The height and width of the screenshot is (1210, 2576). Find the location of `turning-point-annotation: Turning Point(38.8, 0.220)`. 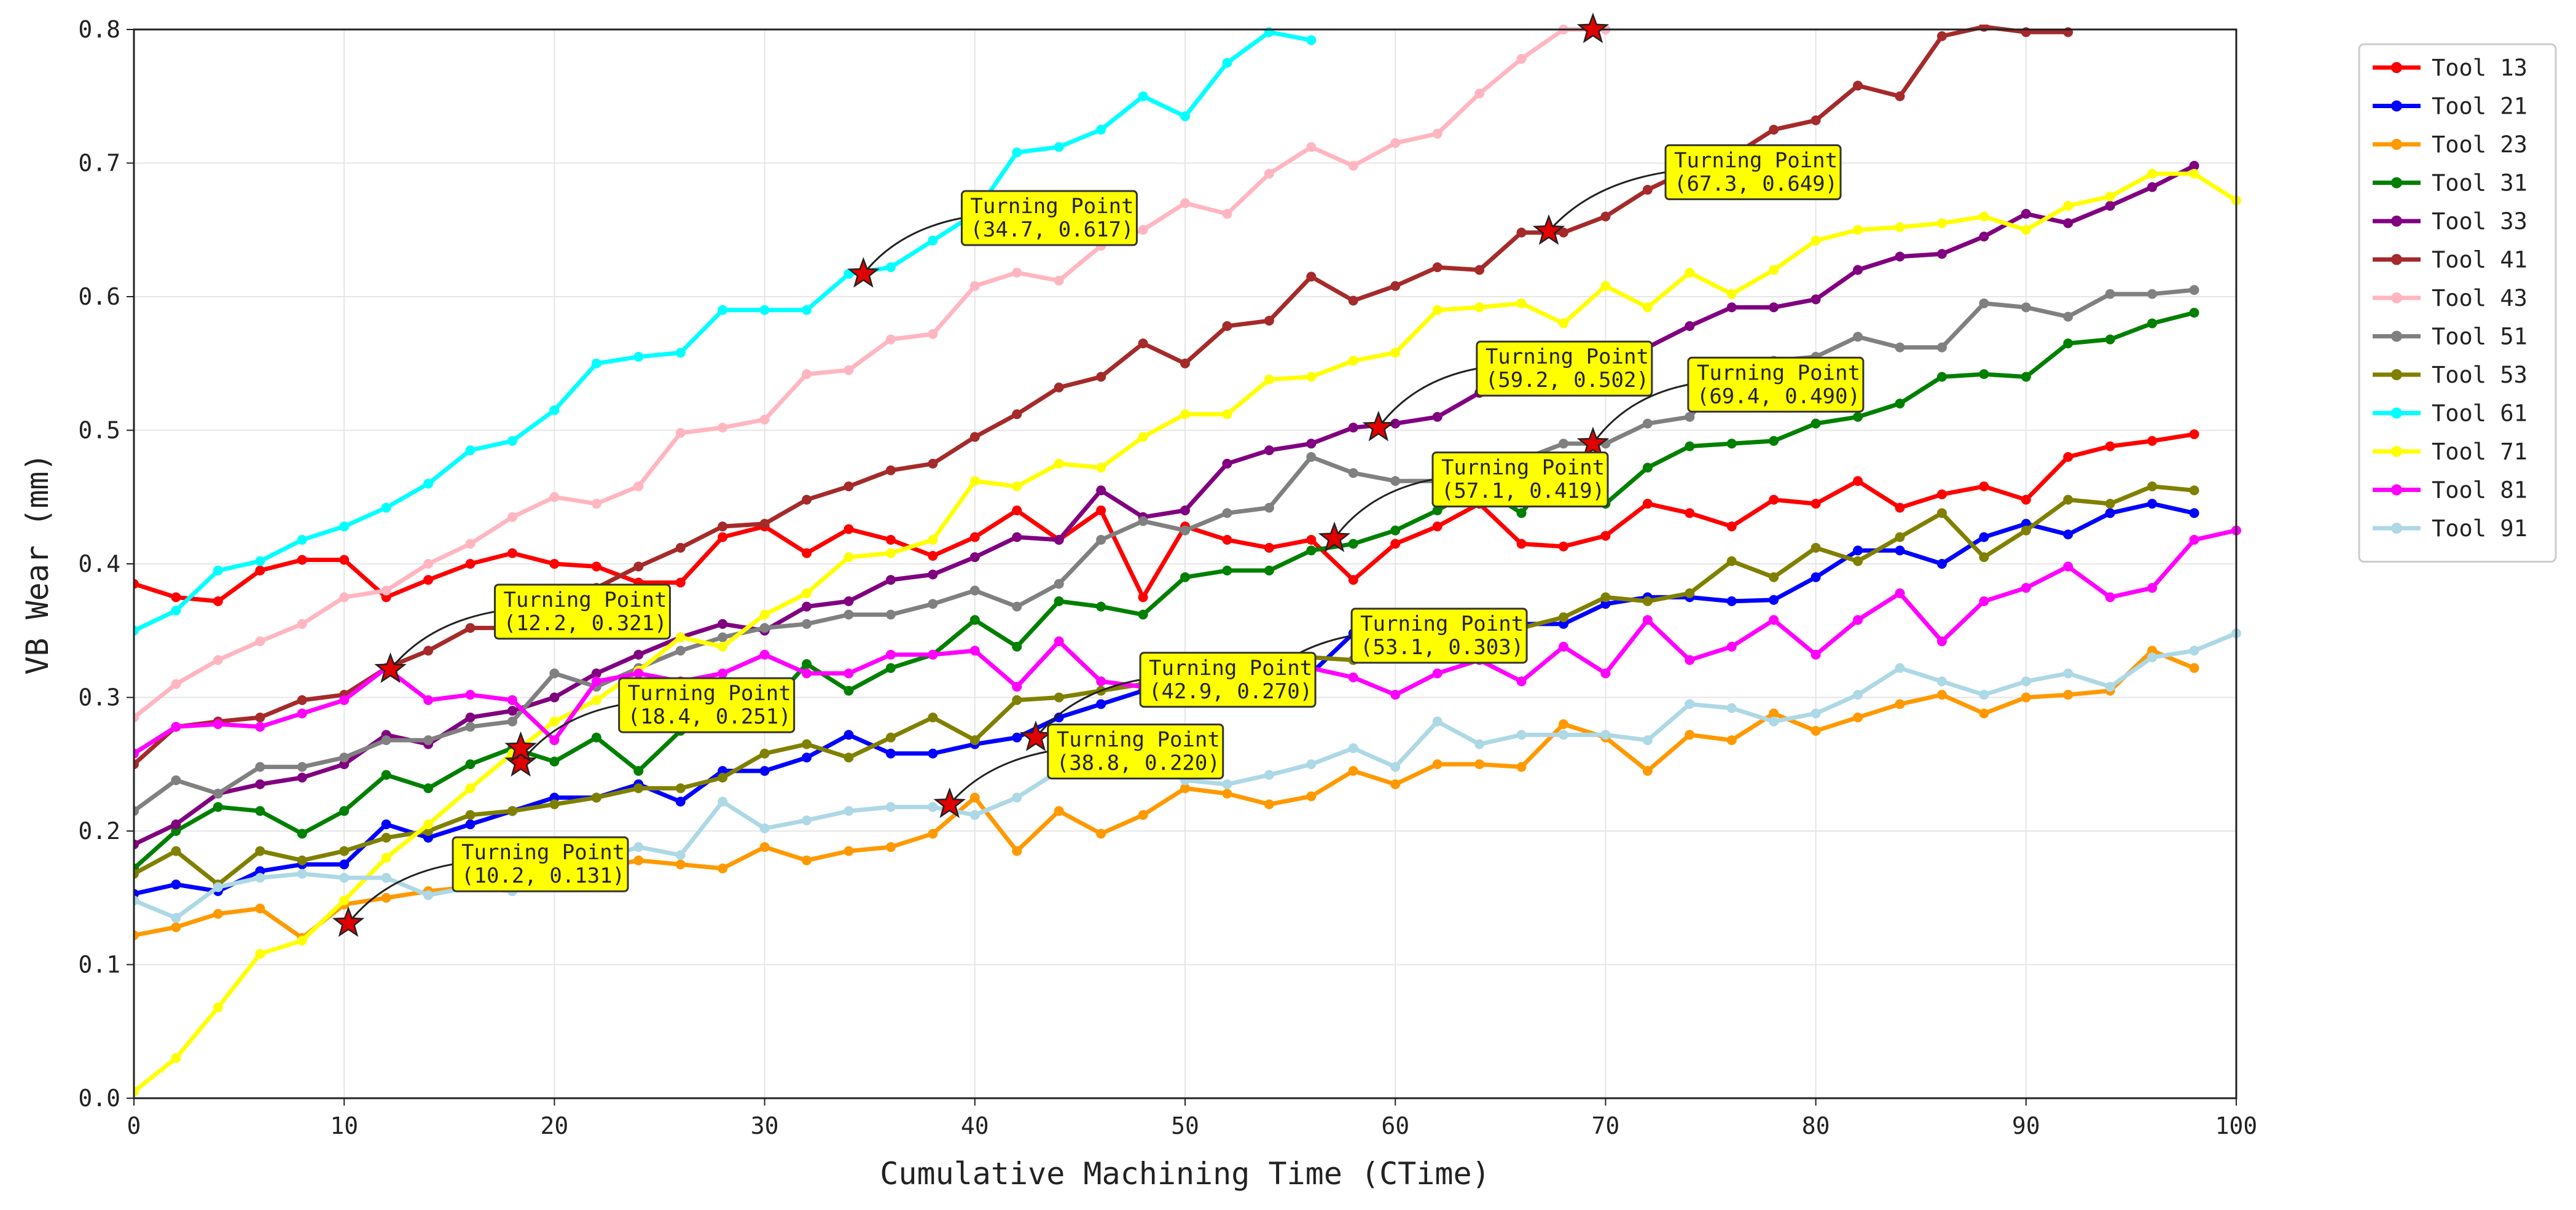

turning-point-annotation: Turning Point(38.8, 0.220) is located at coordinates (1078, 771).